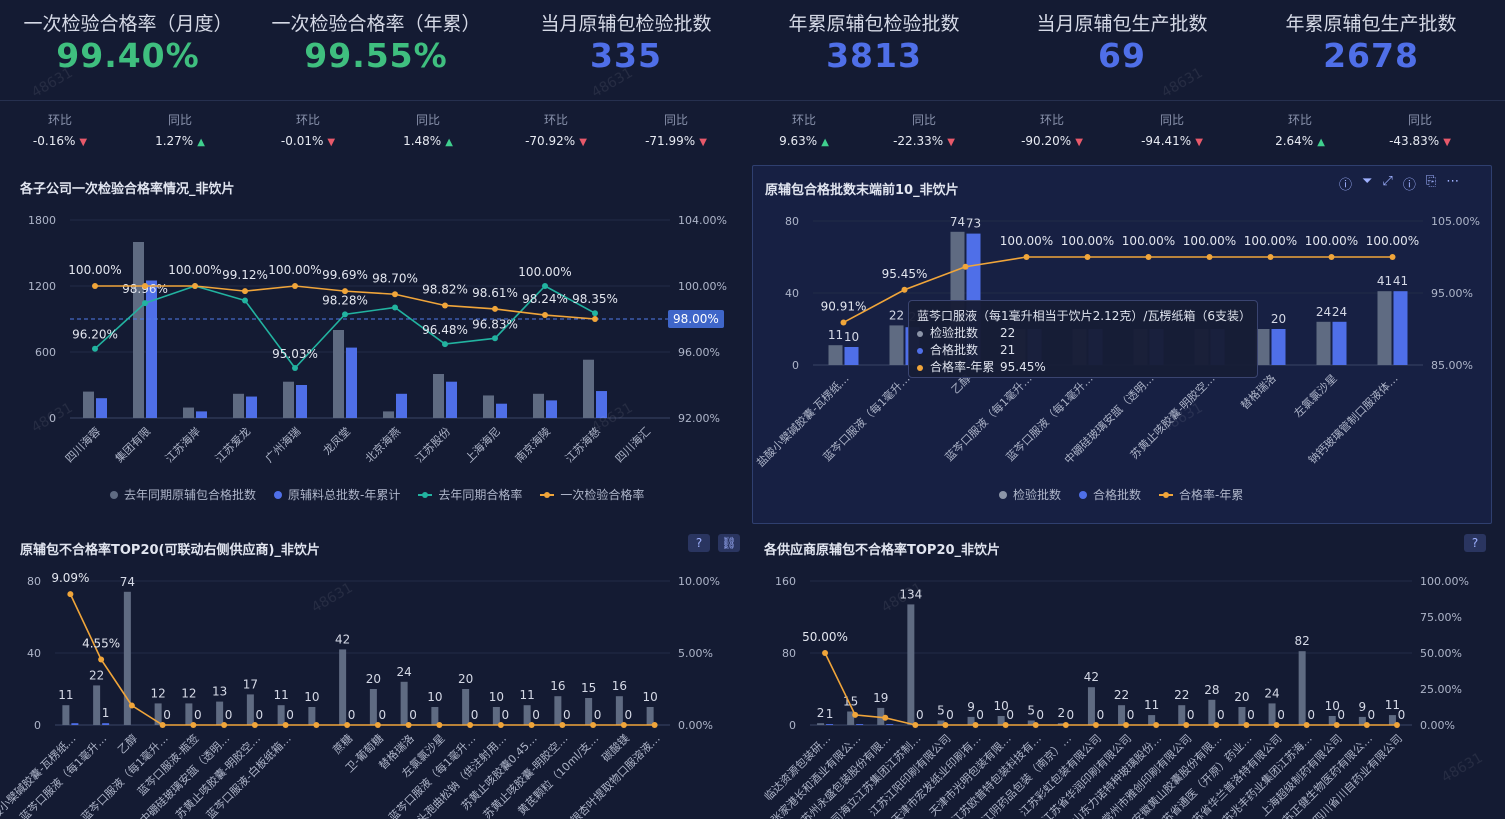 Image resolution: width=1505 pixels, height=819 pixels. I want to click on kpi-card: 当月原辅包生产批数 69, so click(1122, 42).